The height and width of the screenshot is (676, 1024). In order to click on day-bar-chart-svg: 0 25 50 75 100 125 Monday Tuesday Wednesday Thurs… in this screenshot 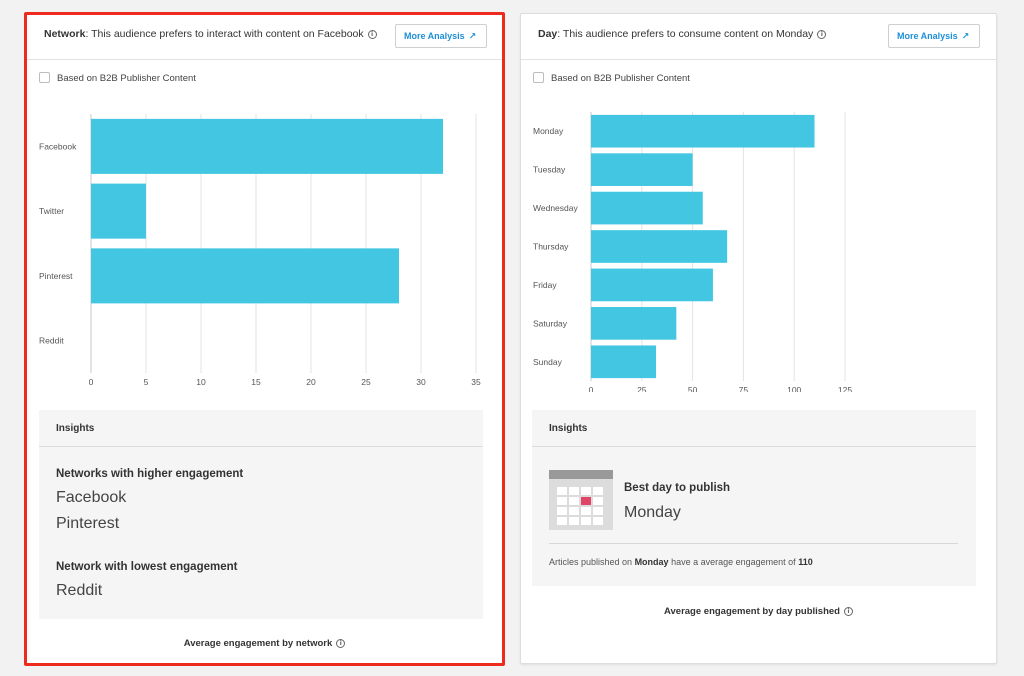, I will do `click(692, 252)`.